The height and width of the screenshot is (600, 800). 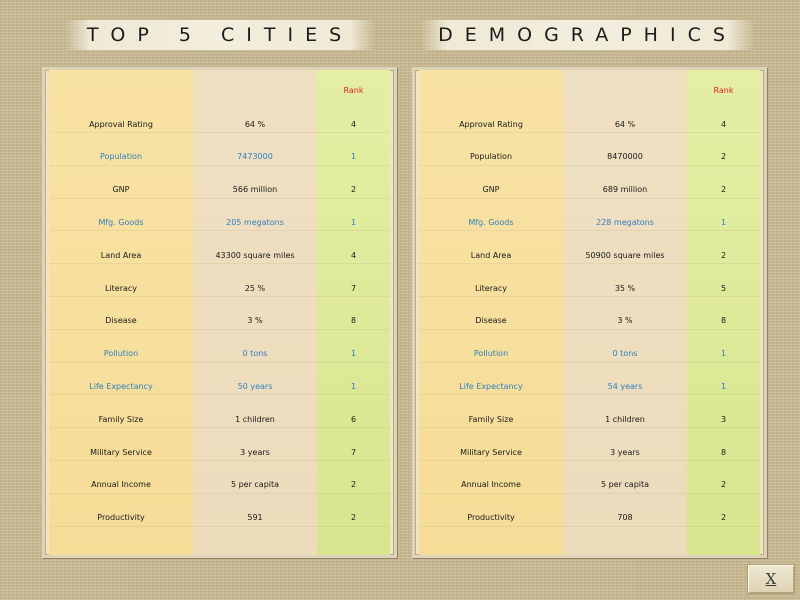 I want to click on stat-label: GNP, so click(x=121, y=190).